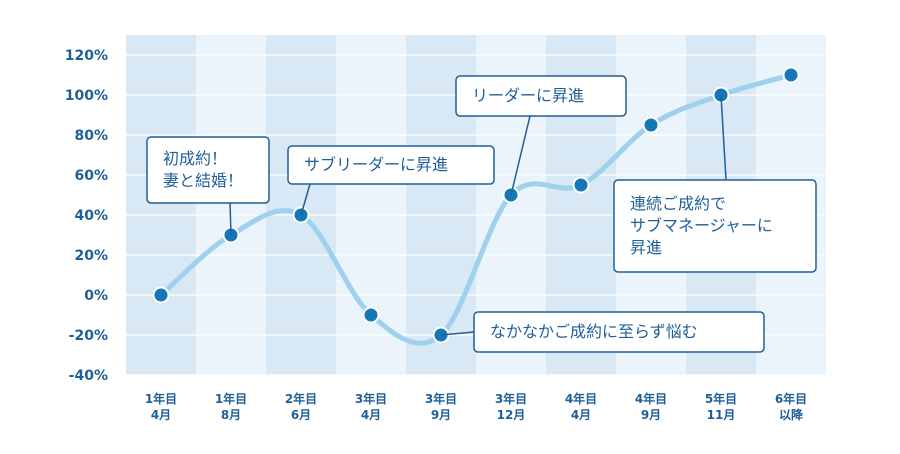 The width and height of the screenshot is (900, 454). What do you see at coordinates (678, 203) in the screenshot?
I see `annotation-text: 連続ご成約で` at bounding box center [678, 203].